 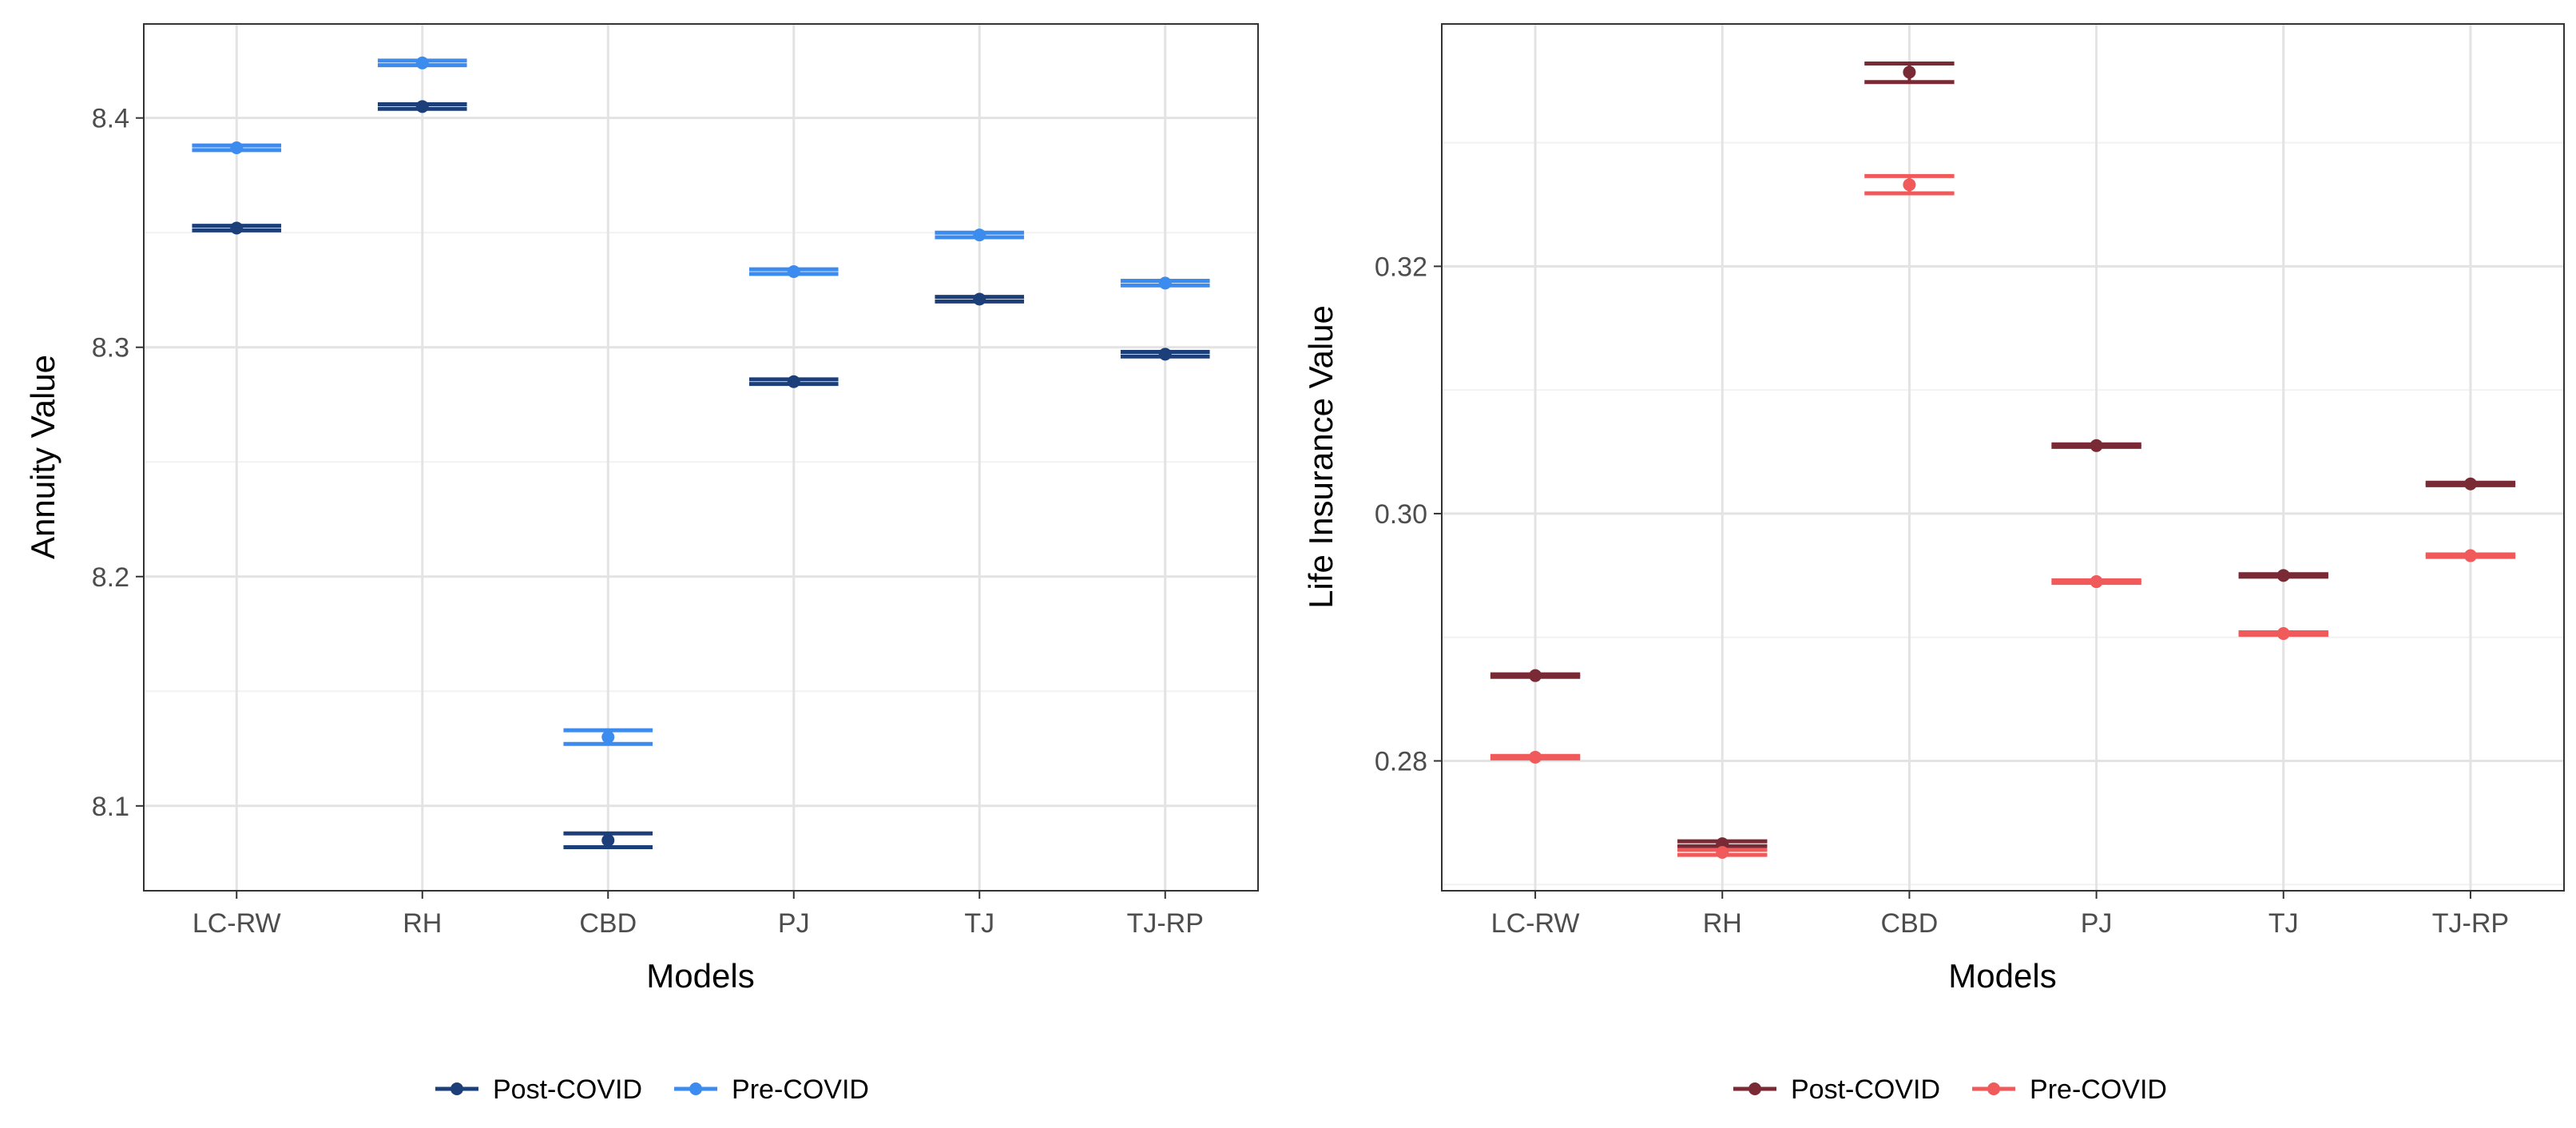 I want to click on annuity-legend-label: Post-COVID, so click(x=567, y=1089).